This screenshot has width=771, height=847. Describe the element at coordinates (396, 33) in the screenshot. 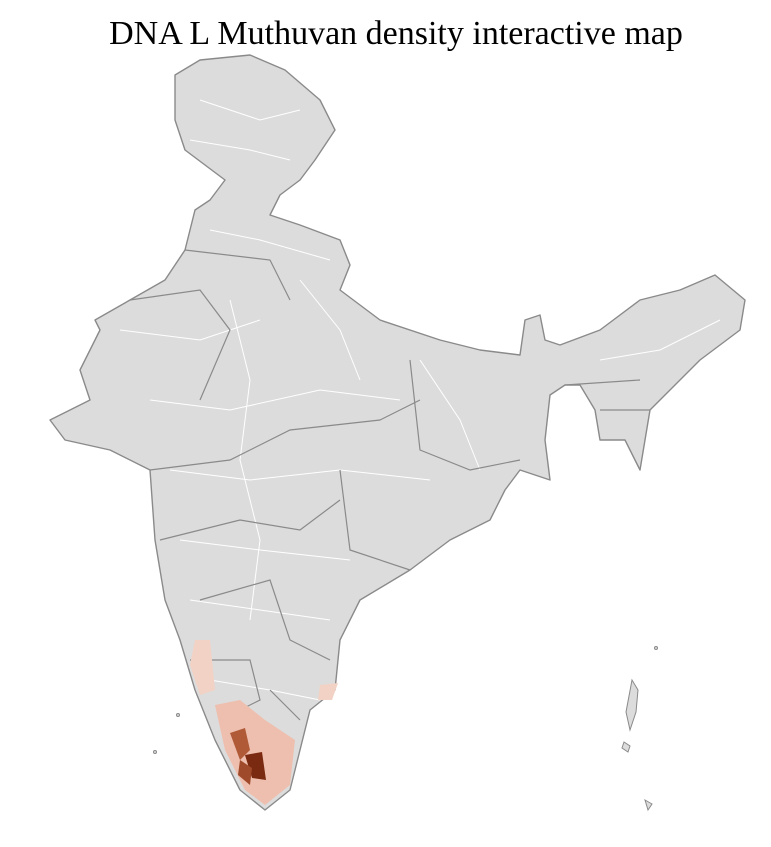

I see `map-title: DNA L Muthuvan density interactive map` at that location.